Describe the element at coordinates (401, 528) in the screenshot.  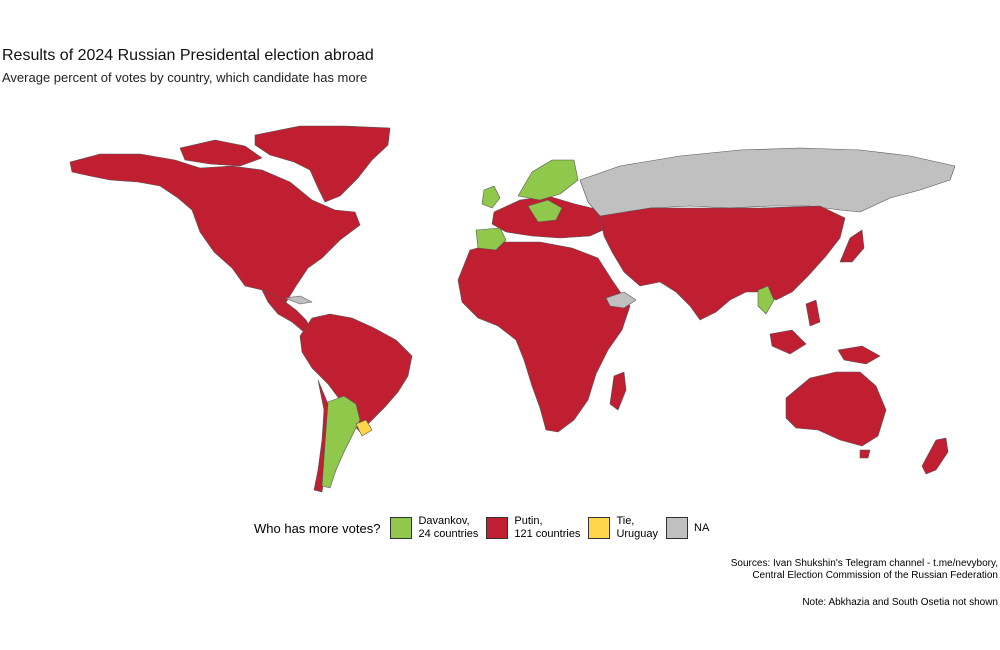
I see `legend-key-davankov` at that location.